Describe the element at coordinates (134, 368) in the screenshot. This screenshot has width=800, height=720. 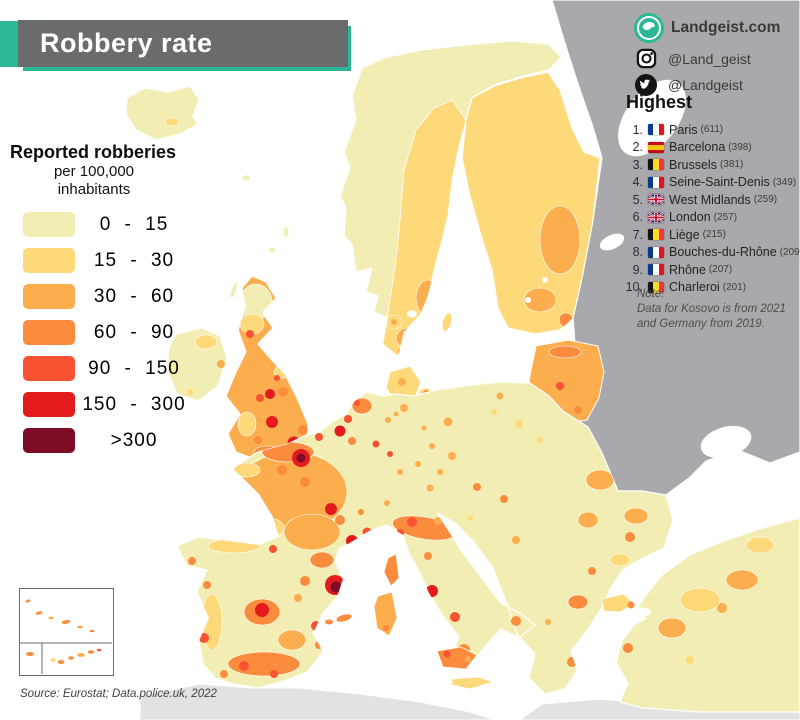
I see `legend-label: 90 - 150` at that location.